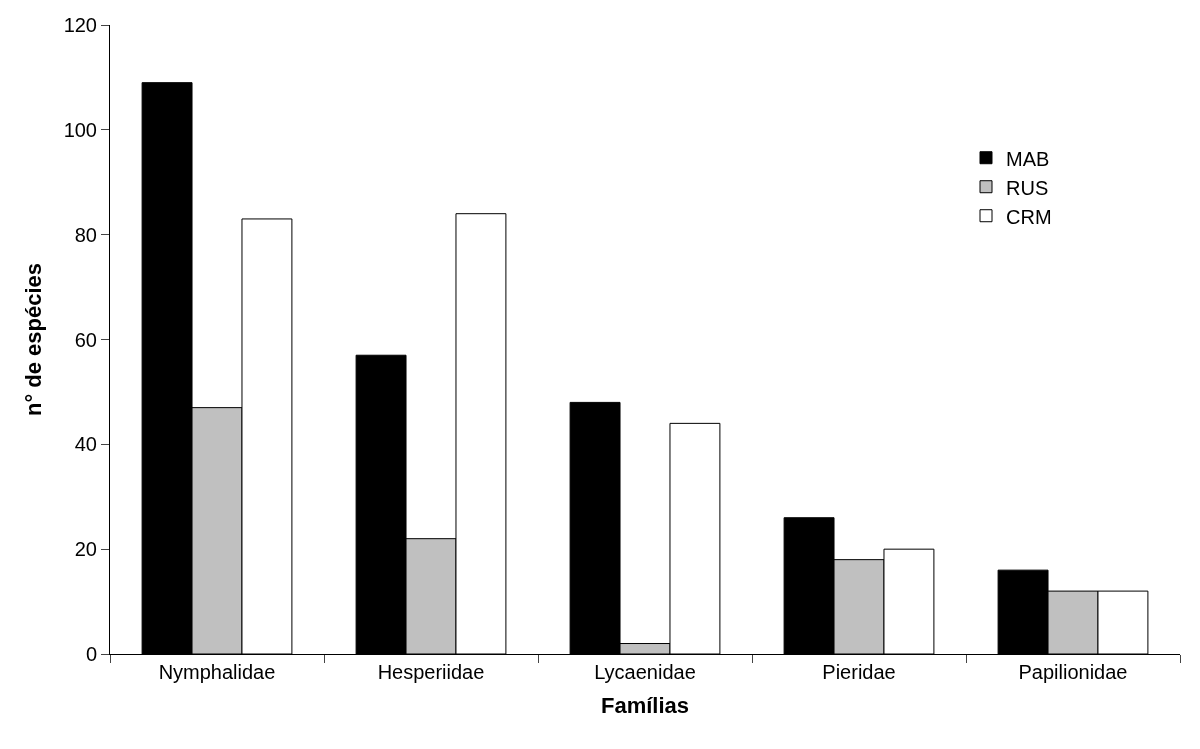 The width and height of the screenshot is (1200, 749). I want to click on legend-label: CRM, so click(1029, 216).